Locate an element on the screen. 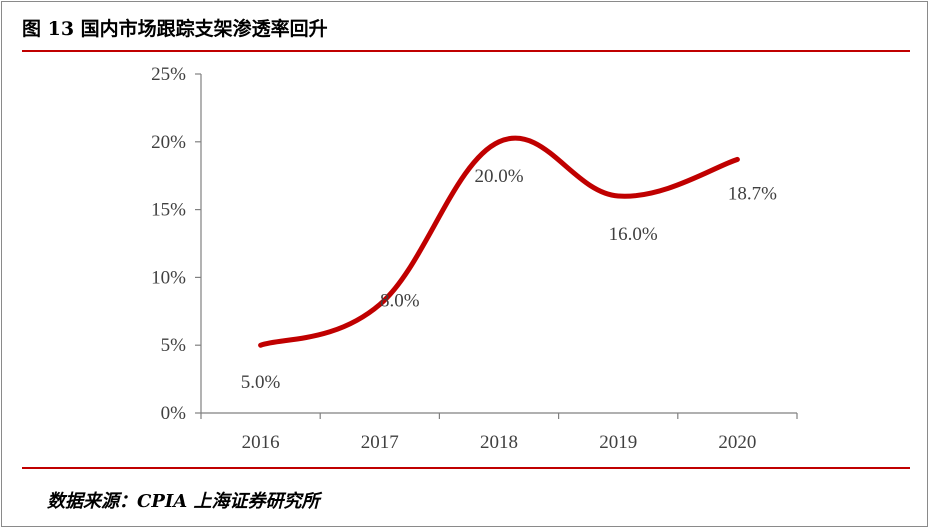  y-tick-label: 15% is located at coordinates (168, 210).